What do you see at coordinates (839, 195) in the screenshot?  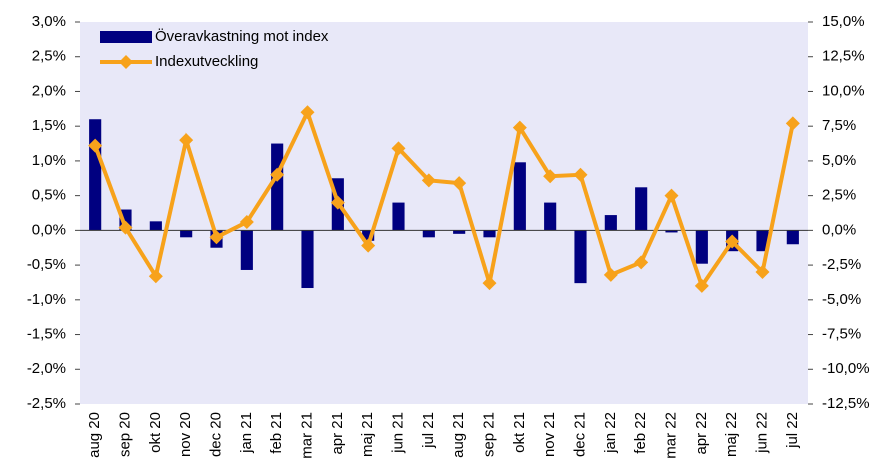 I see `y2-tick-label: 2,5%` at bounding box center [839, 195].